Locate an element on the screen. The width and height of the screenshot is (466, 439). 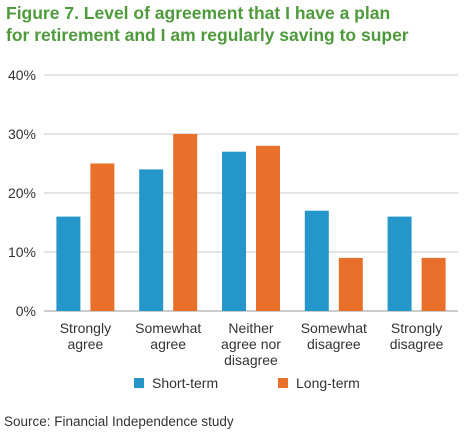
source-note: Source: Financial Independence study is located at coordinates (119, 421).